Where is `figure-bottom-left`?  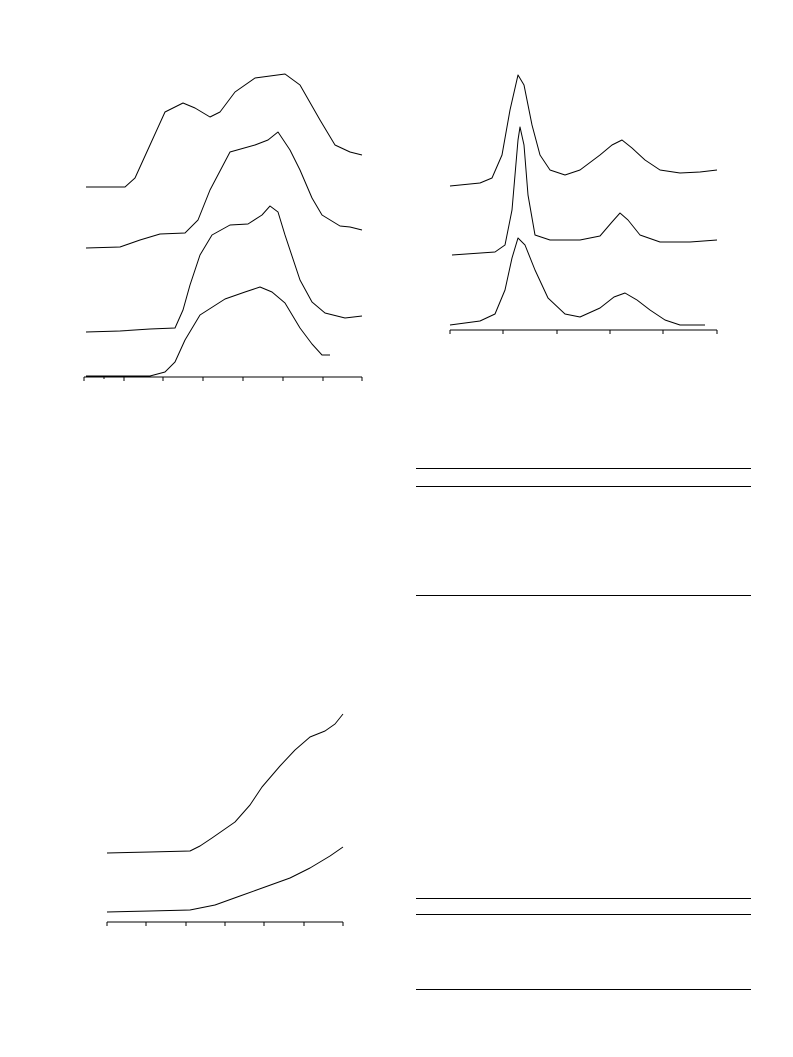 figure-bottom-left is located at coordinates (225, 819).